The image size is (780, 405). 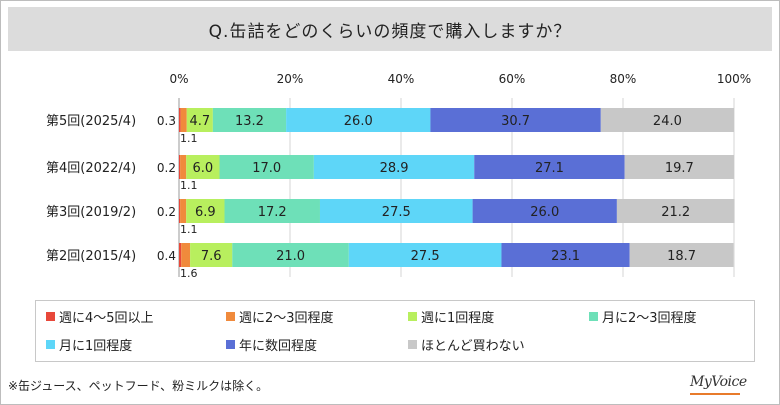 I want to click on value-label: 0.4, so click(x=166, y=256).